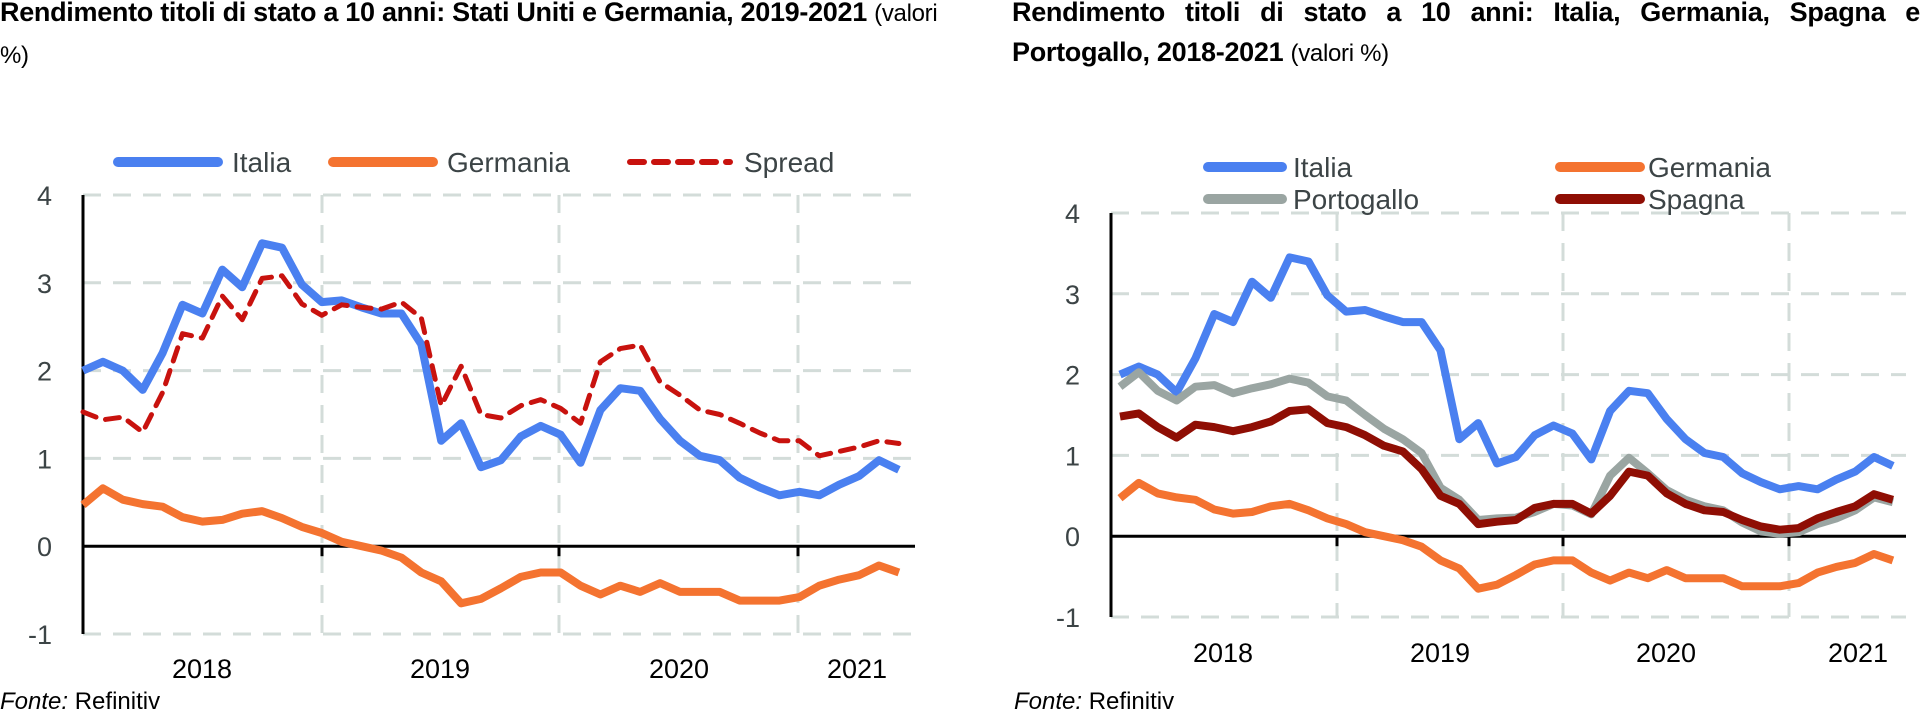 Image resolution: width=1920 pixels, height=718 pixels. I want to click on right-chart-title-unit: (valori %), so click(1340, 53).